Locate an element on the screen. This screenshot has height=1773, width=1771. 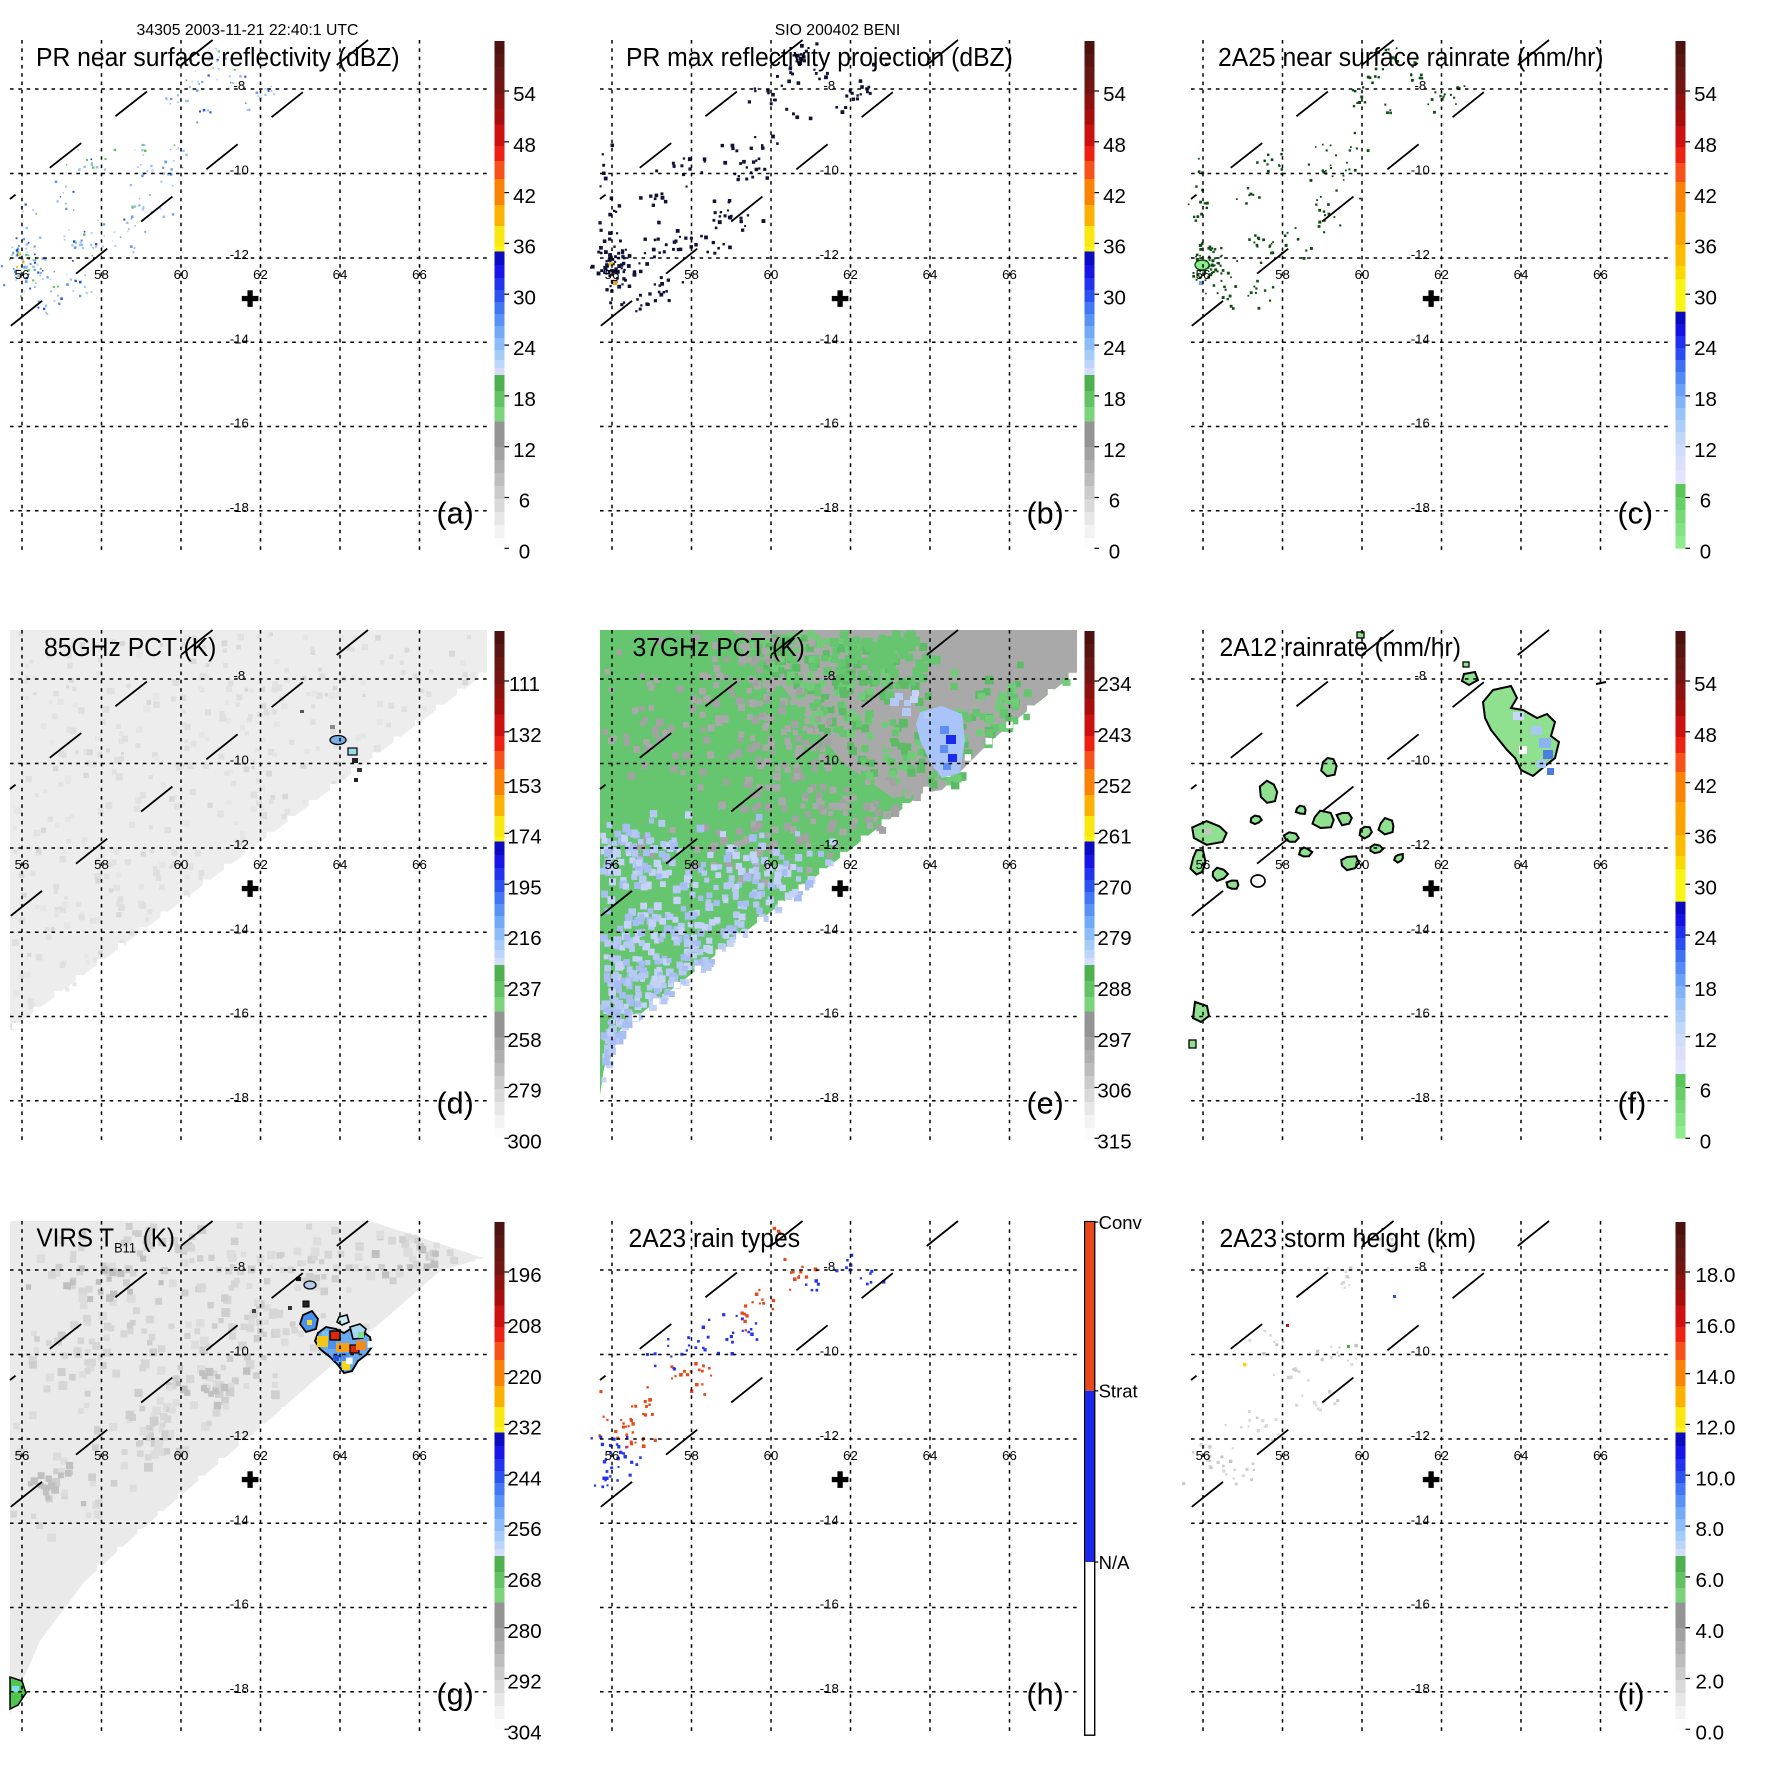
svg-text: N/A is located at coordinates (1115, 1561).